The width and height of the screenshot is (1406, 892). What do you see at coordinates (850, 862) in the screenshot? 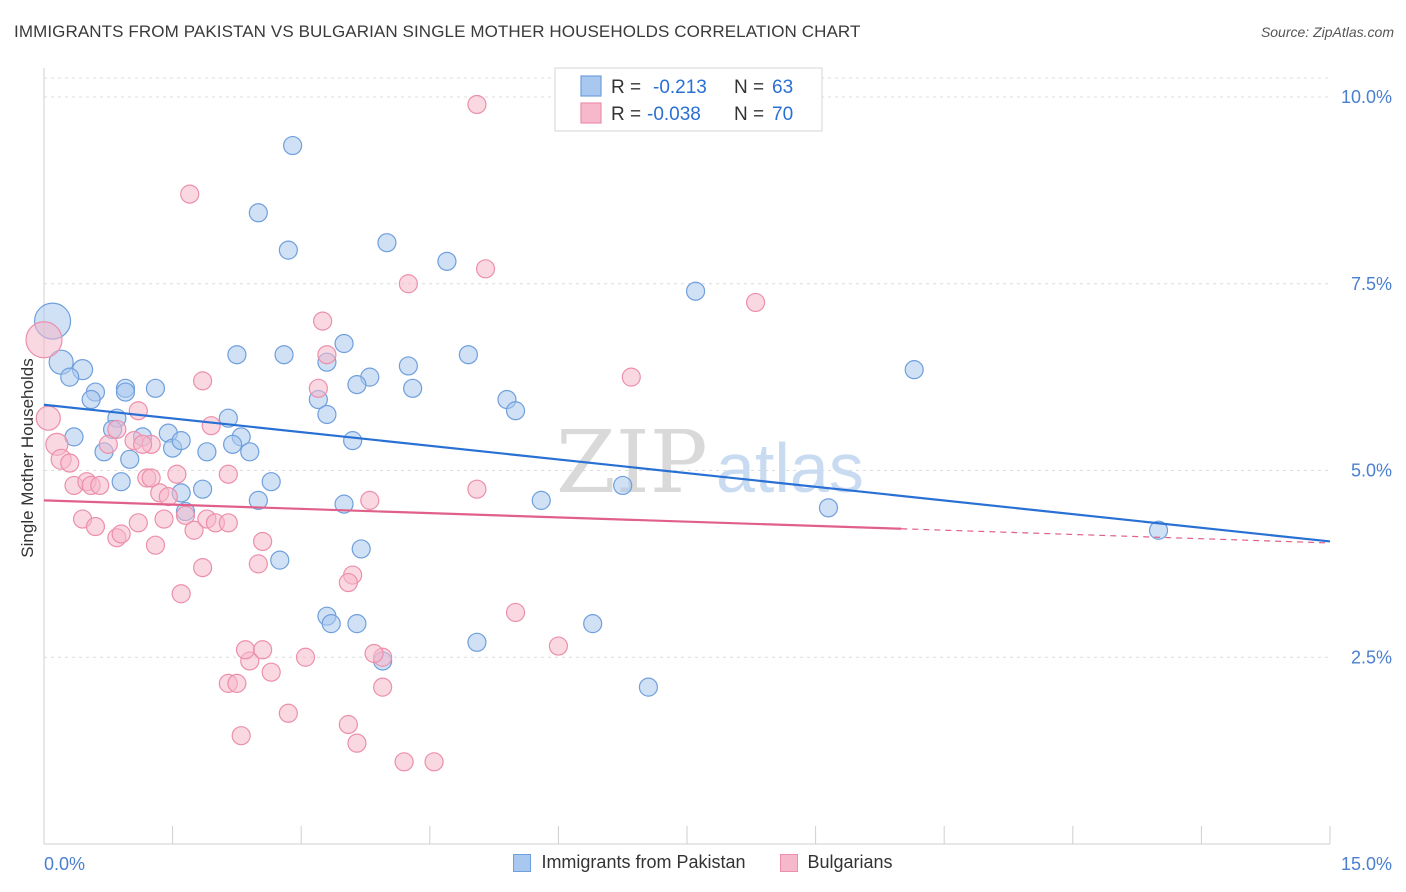
I see `legend-label-bulgarians: Bulgarians` at bounding box center [850, 862].